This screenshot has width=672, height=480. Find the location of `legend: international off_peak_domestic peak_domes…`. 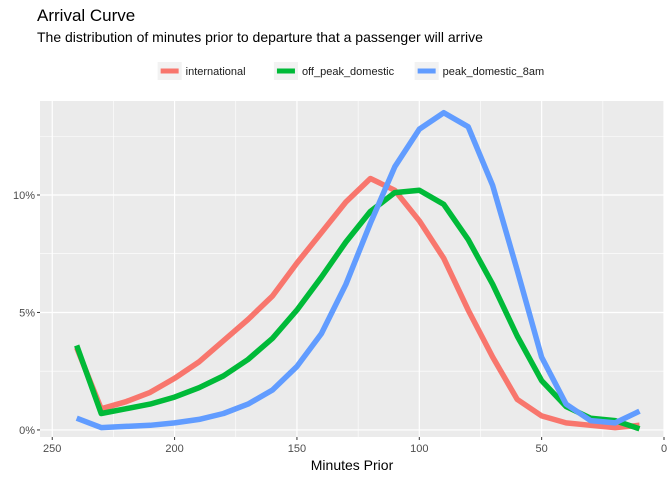

legend: international off_peak_domestic peak_domes… is located at coordinates (351, 71).